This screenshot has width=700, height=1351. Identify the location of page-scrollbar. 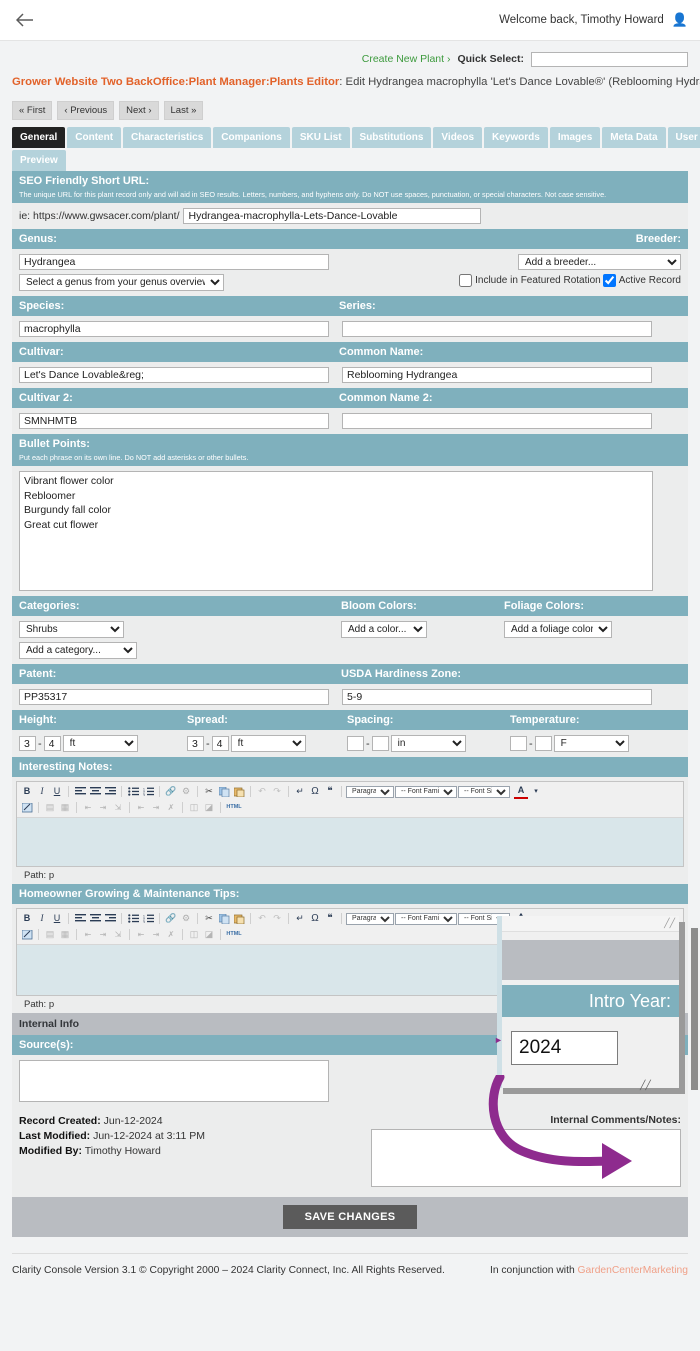
(694, 1009).